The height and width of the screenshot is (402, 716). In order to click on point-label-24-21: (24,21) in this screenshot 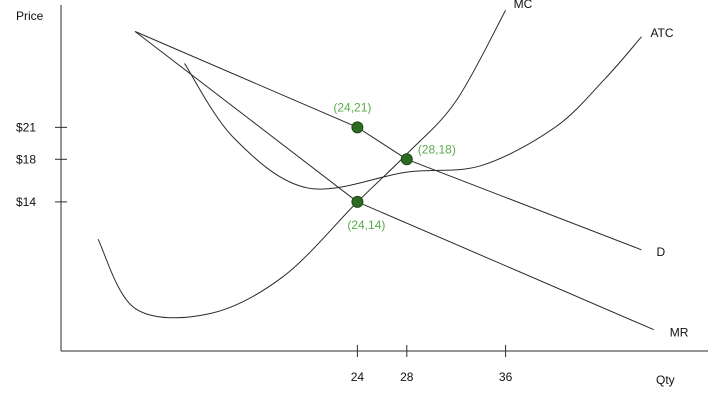, I will do `click(352, 107)`.